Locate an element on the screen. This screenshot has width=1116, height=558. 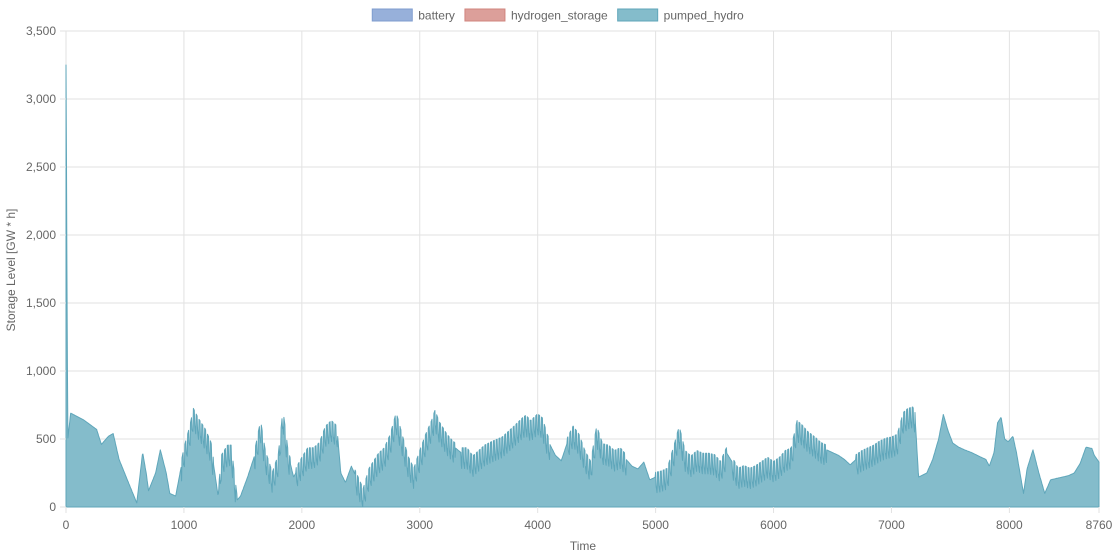
legend-item-hydrogen-storage: hydrogen_storage is located at coordinates (536, 15).